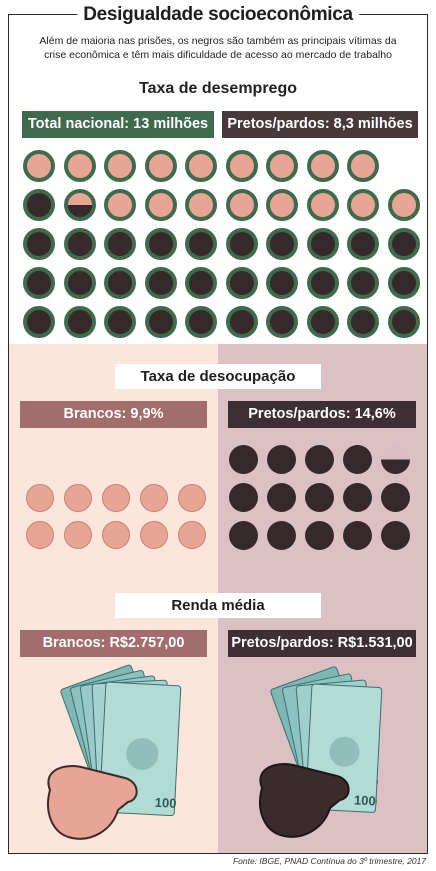  What do you see at coordinates (322, 414) in the screenshot?
I see `black-joblessness-label: Pretos/pardos: 14,6%` at bounding box center [322, 414].